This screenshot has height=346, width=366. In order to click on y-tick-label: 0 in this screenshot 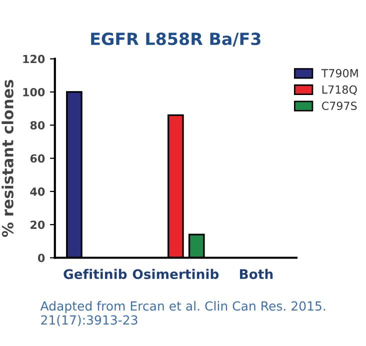, I will do `click(41, 258)`.